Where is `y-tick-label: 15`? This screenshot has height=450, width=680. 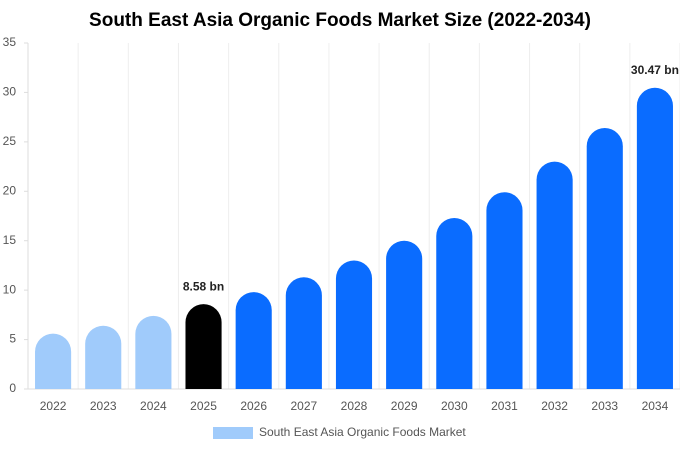 y-tick-label: 15 is located at coordinates (10, 240).